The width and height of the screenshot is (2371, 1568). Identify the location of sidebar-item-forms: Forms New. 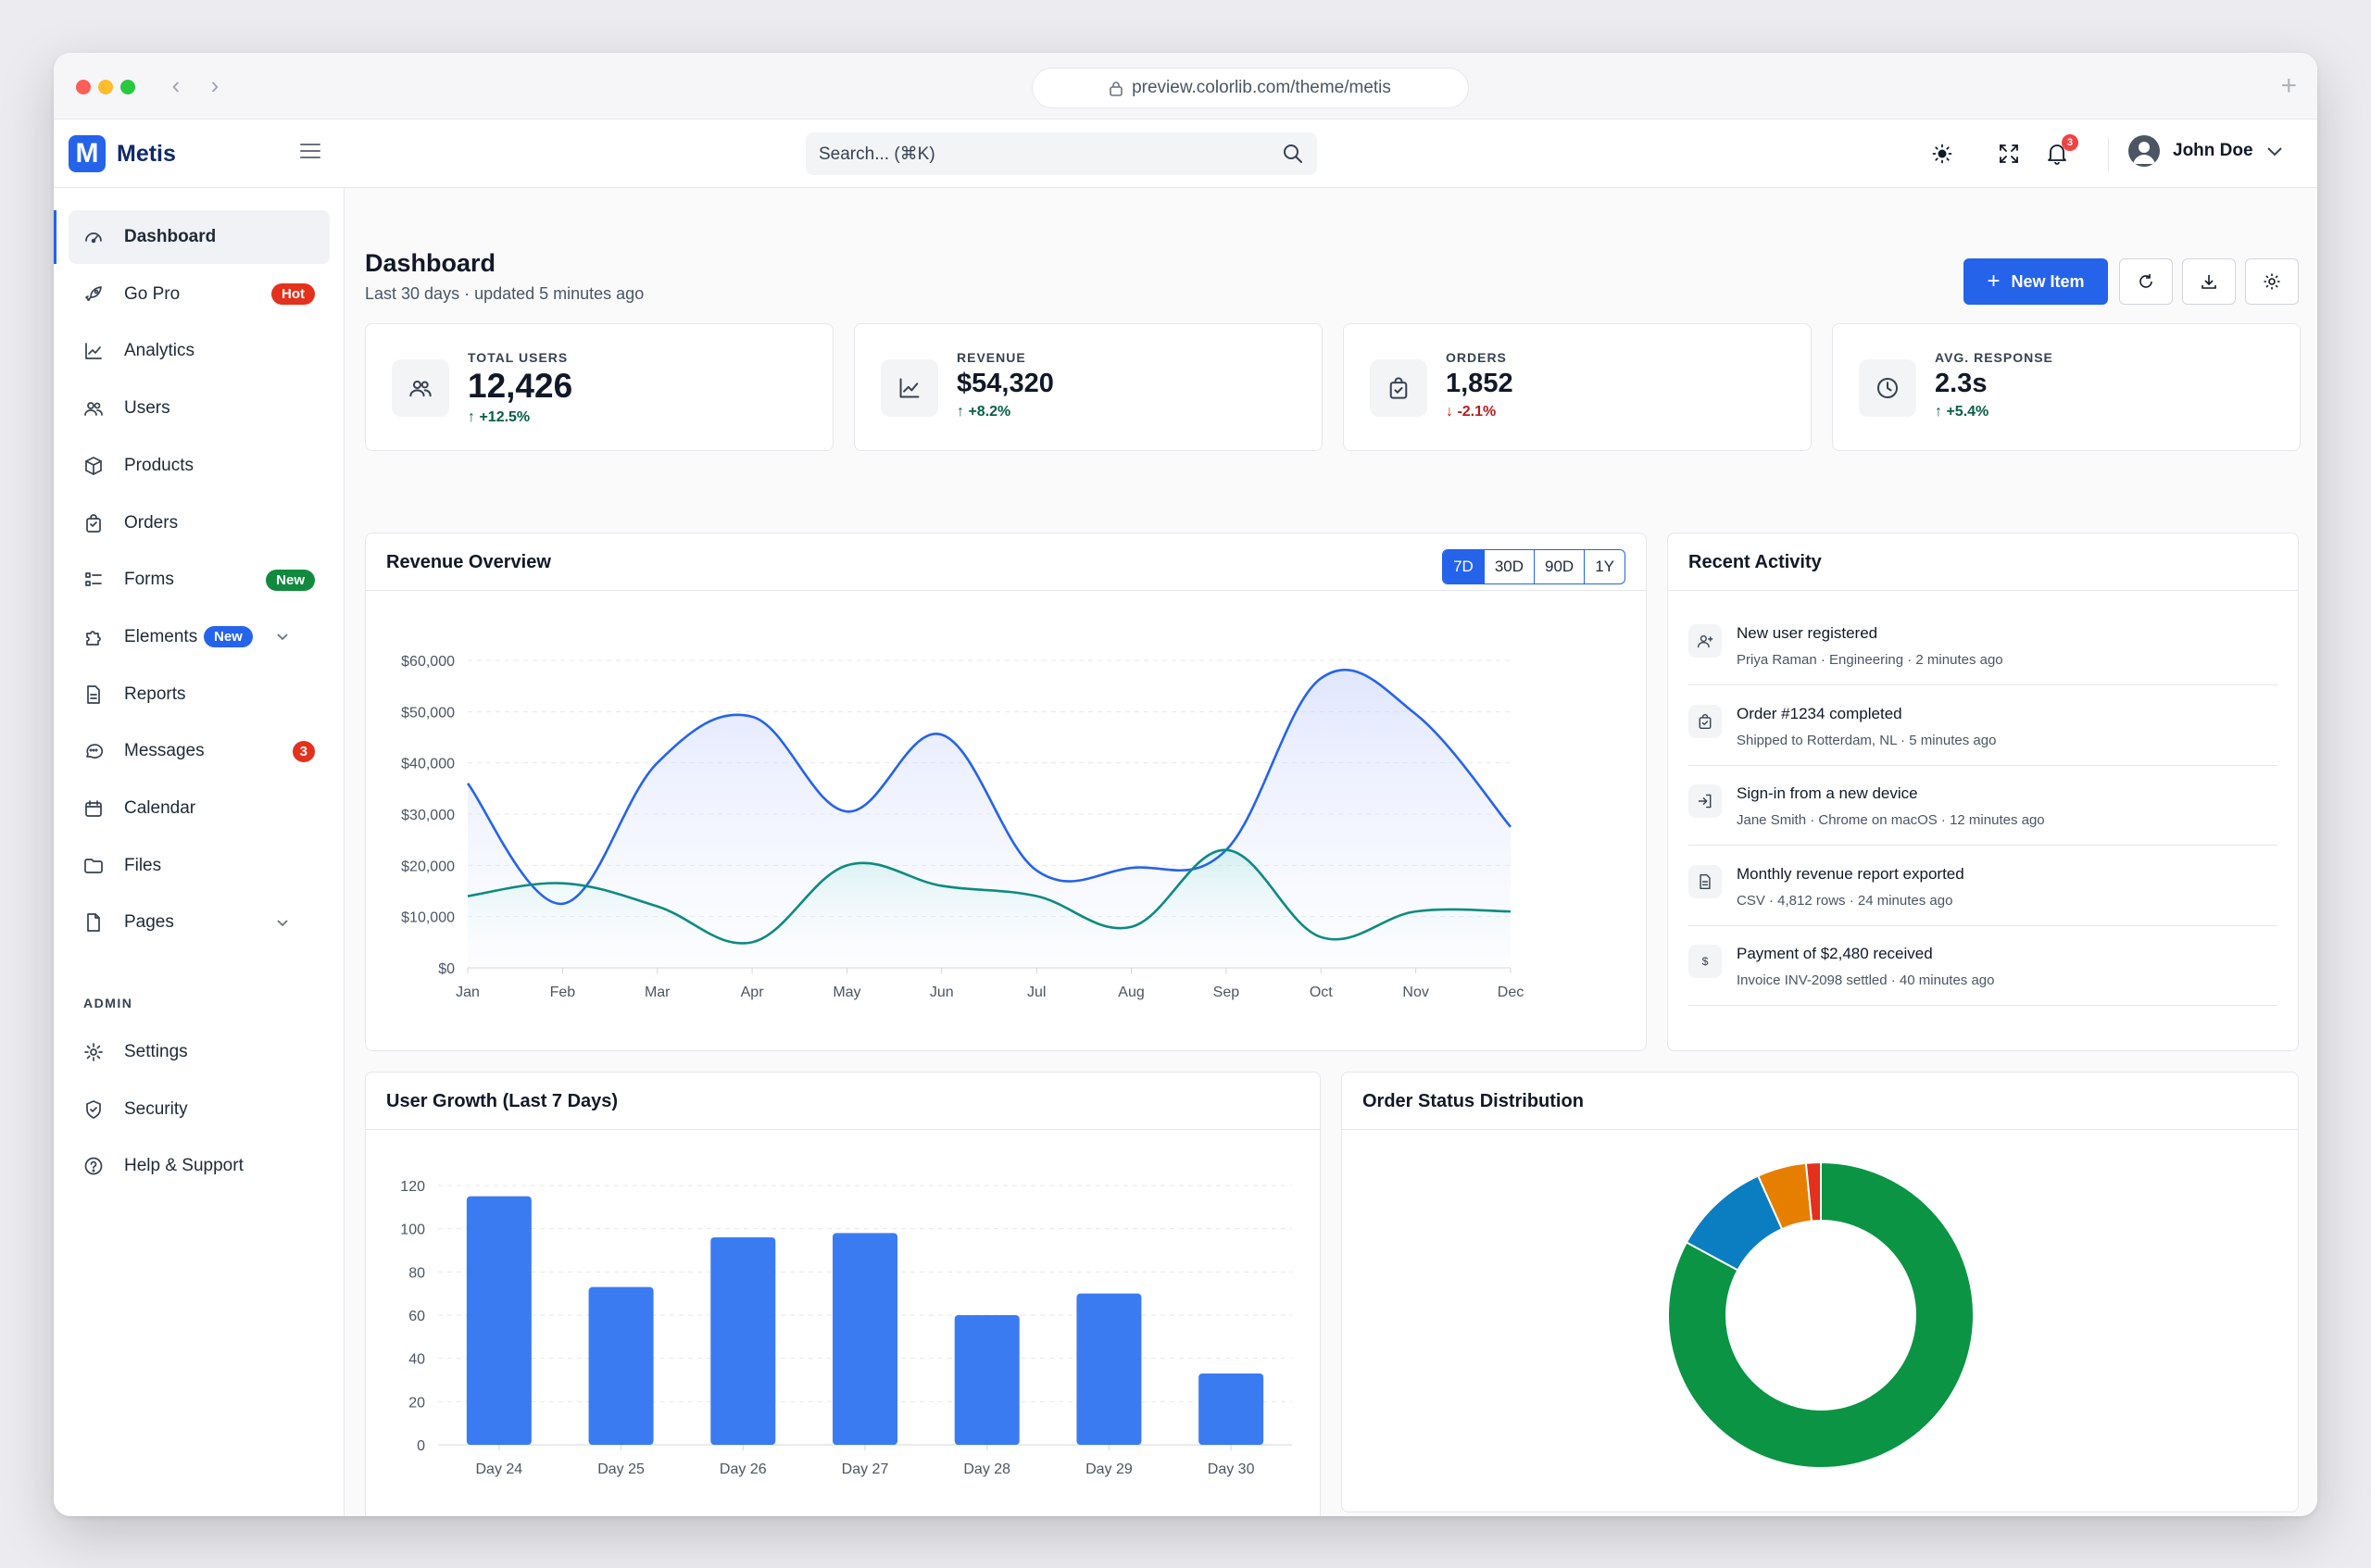
(199, 580).